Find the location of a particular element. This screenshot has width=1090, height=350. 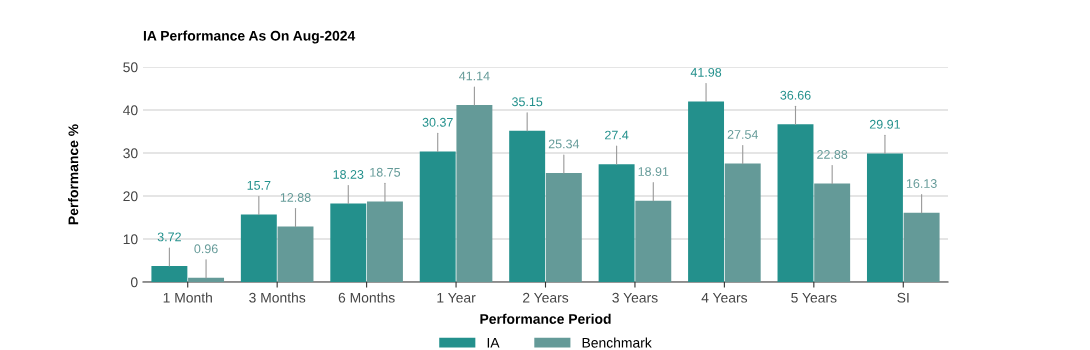

data-label: 36.66 is located at coordinates (795, 95).